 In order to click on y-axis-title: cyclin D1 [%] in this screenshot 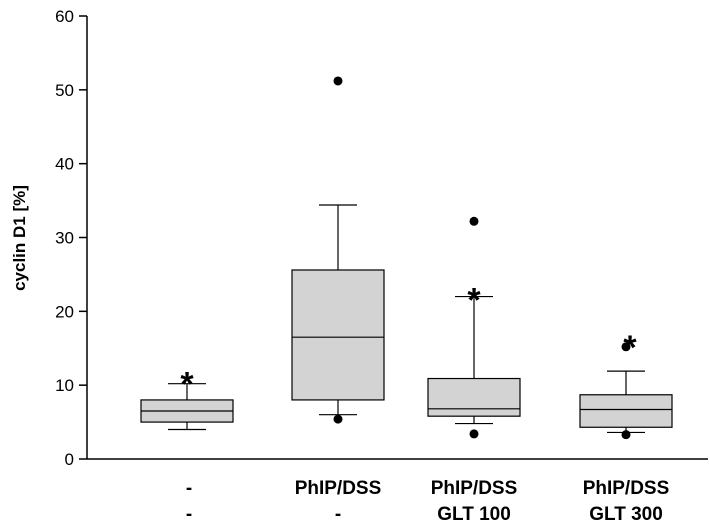, I will do `click(19, 238)`.